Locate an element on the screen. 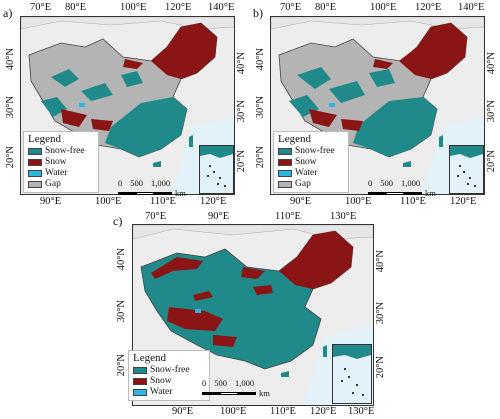 The image size is (500, 419). legend: Legend Snow-free Snow Water is located at coordinates (169, 375).